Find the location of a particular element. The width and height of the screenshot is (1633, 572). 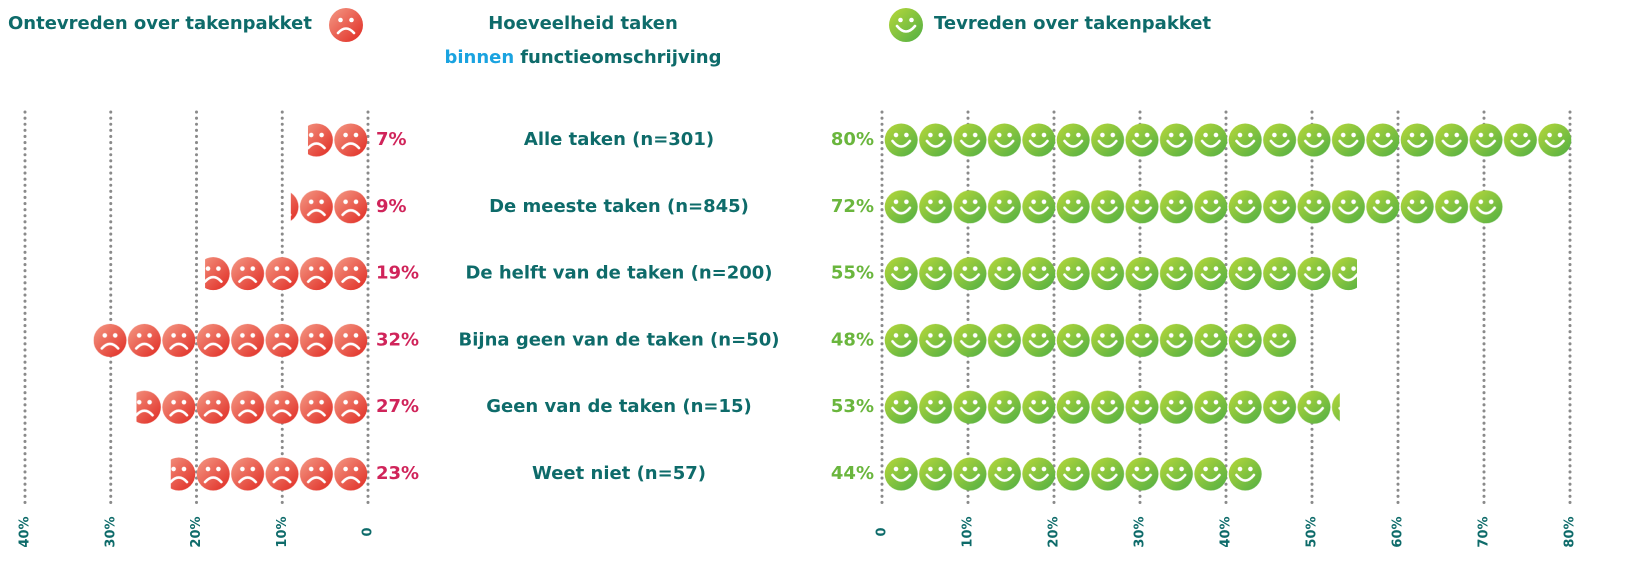

category-label: De helft van de taken (n=200) is located at coordinates (618, 273).